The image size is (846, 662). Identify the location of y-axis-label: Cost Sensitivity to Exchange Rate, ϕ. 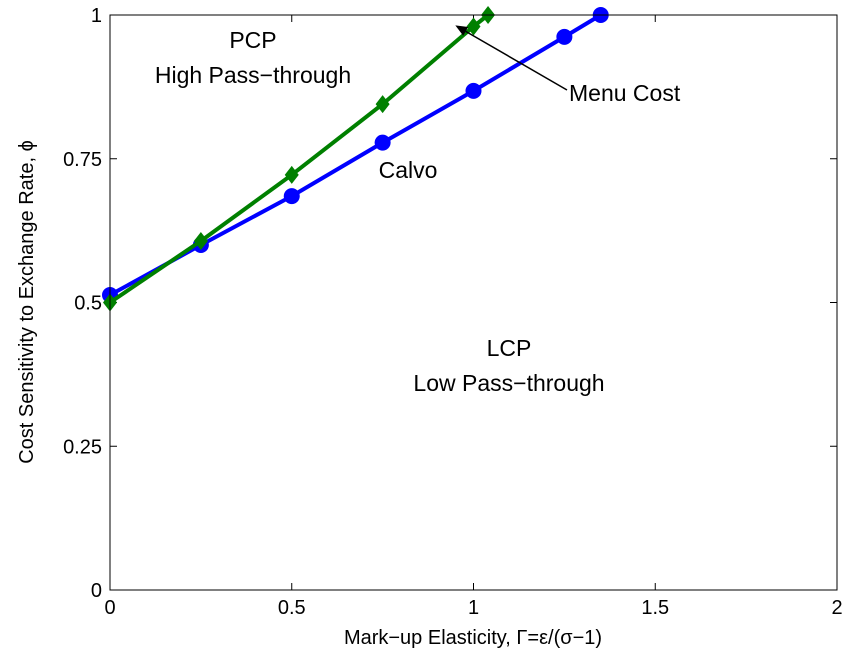
(27, 302).